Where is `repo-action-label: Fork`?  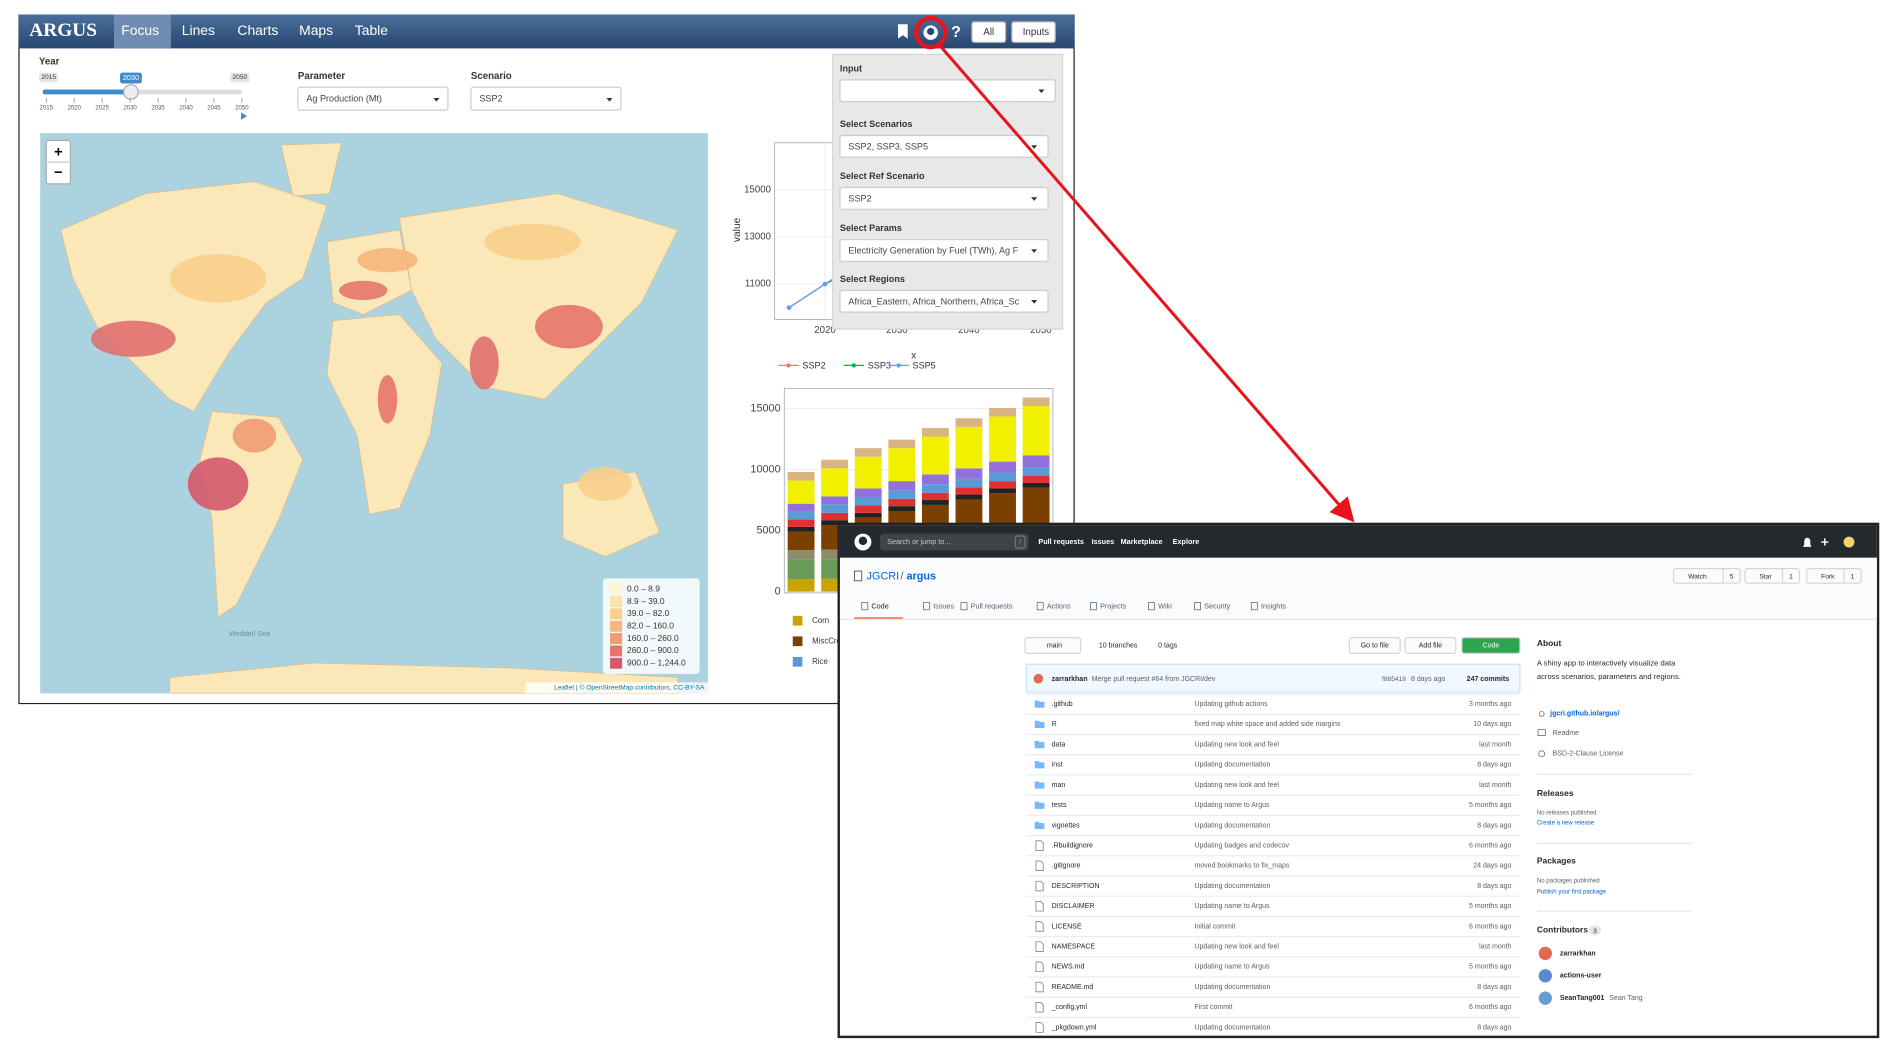
repo-action-label: Fork is located at coordinates (1828, 576).